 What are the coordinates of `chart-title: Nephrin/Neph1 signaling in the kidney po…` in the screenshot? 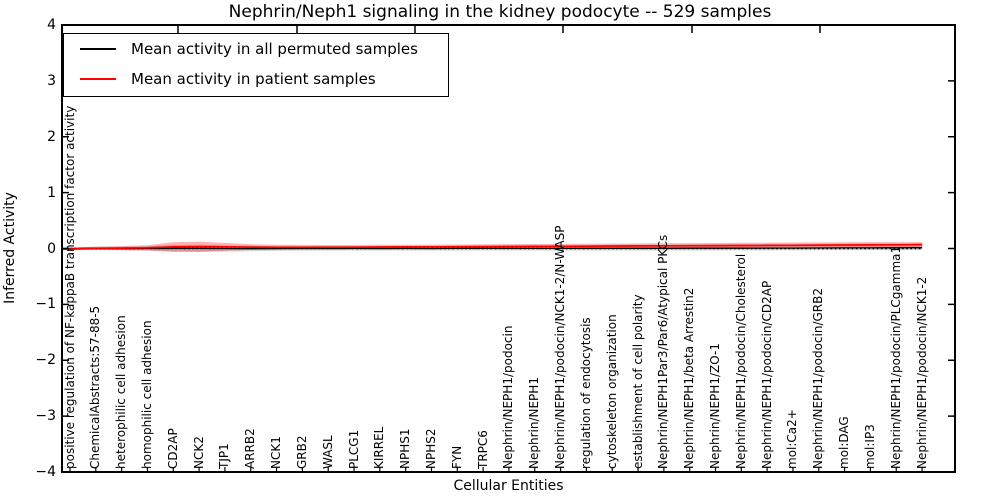 It's located at (500, 12).